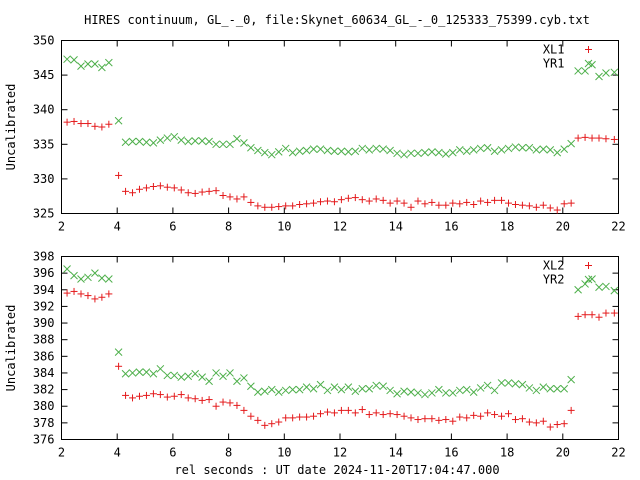  What do you see at coordinates (507, 227) in the screenshot?
I see `x-tick-label: 18` at bounding box center [507, 227].